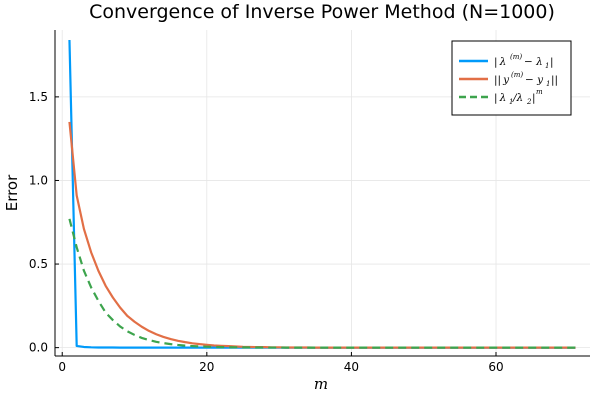 This screenshot has height=405, width=600. What do you see at coordinates (321, 384) in the screenshot?
I see `x-axis-label: m` at bounding box center [321, 384].